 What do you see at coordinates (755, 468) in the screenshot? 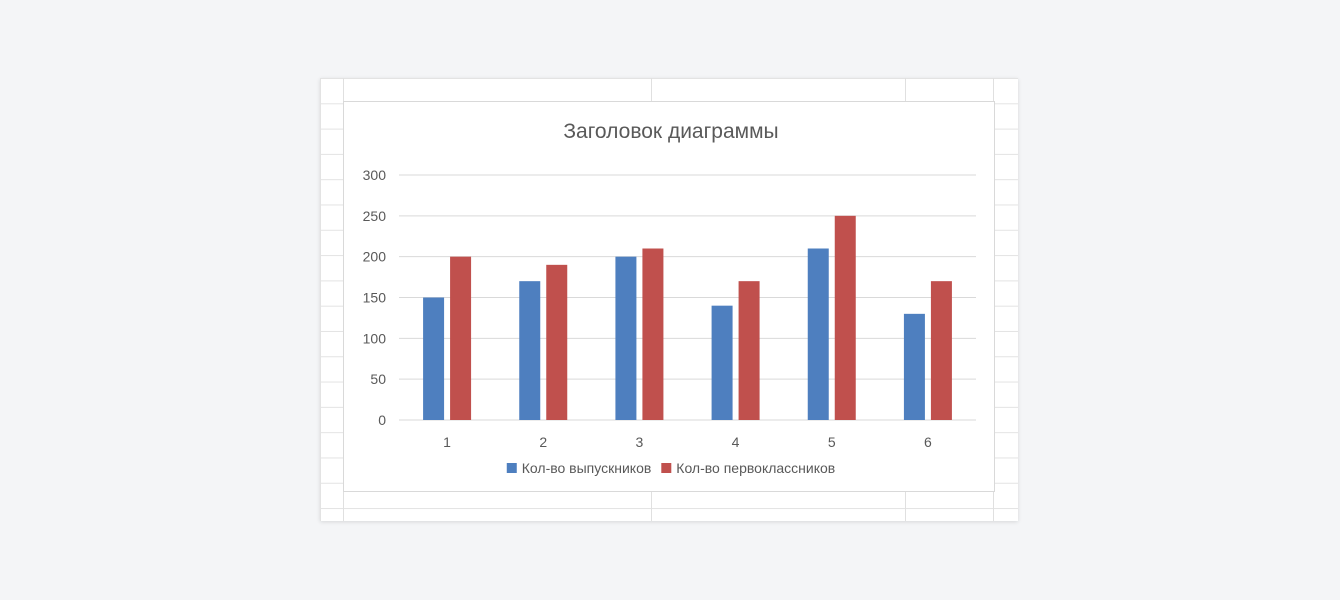
I see `legend-label: Кол-во первоклассников` at bounding box center [755, 468].